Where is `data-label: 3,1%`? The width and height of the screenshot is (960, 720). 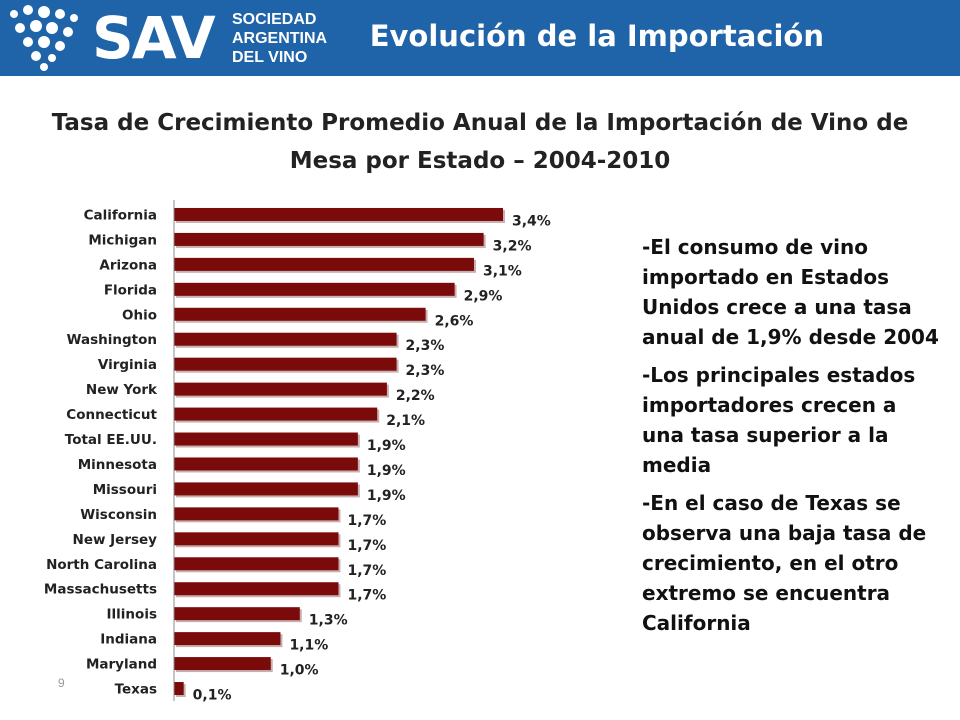 data-label: 3,1% is located at coordinates (502, 271).